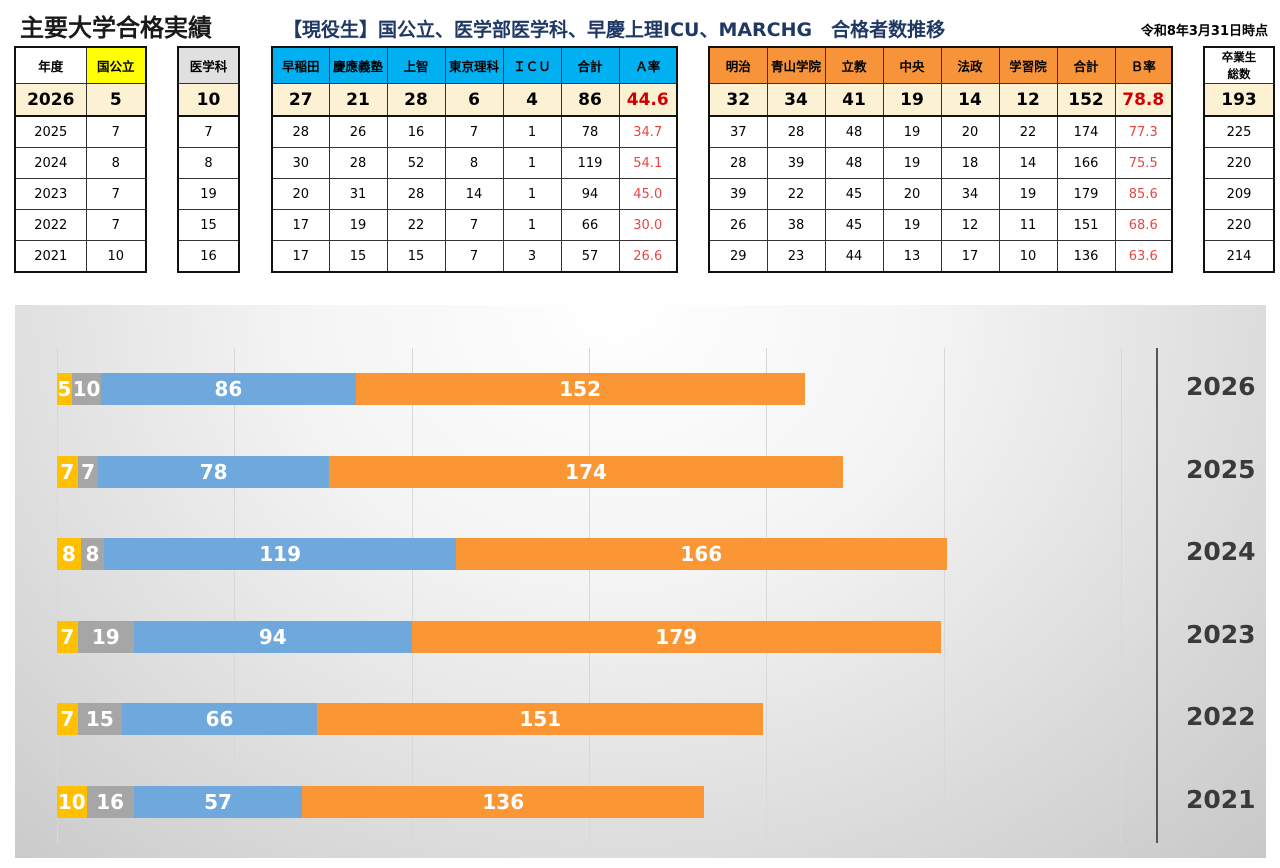 This screenshot has height=868, width=1280. I want to click on data-label: 19, so click(105, 636).